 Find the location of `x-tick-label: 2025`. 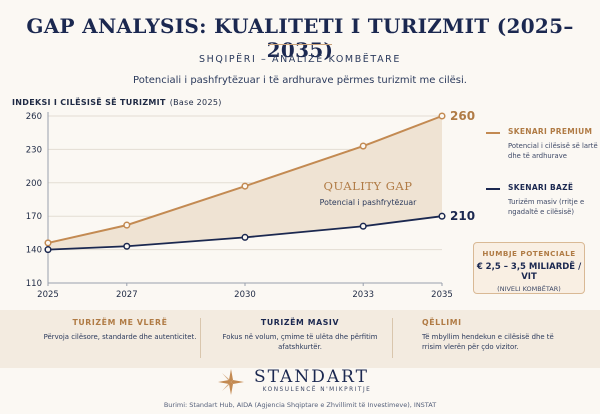

x-tick-label: 2025 is located at coordinates (48, 295).